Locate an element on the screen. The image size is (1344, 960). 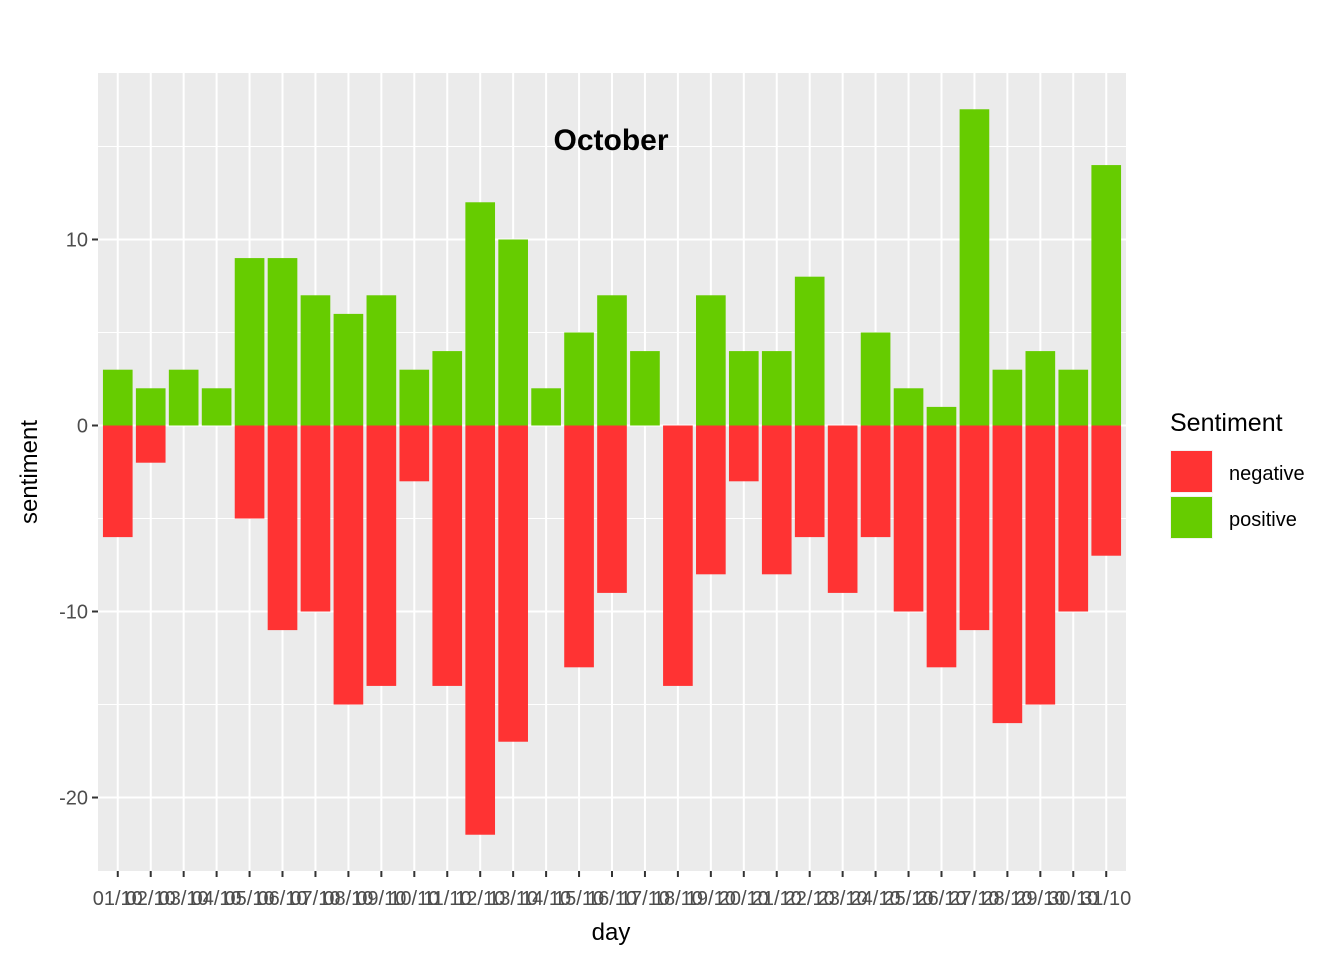
x-tick-label: 04/10 is located at coordinates (217, 899).